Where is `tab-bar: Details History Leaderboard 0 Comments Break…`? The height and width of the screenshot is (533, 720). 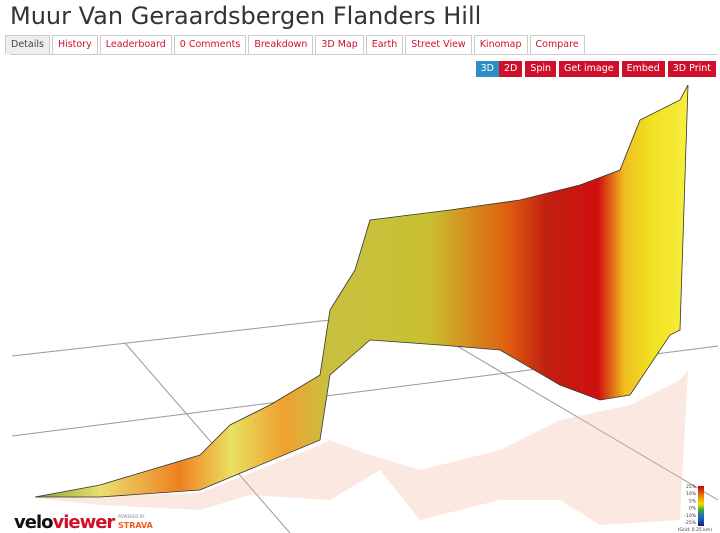 tab-bar: Details History Leaderboard 0 Comments Break… is located at coordinates (295, 44).